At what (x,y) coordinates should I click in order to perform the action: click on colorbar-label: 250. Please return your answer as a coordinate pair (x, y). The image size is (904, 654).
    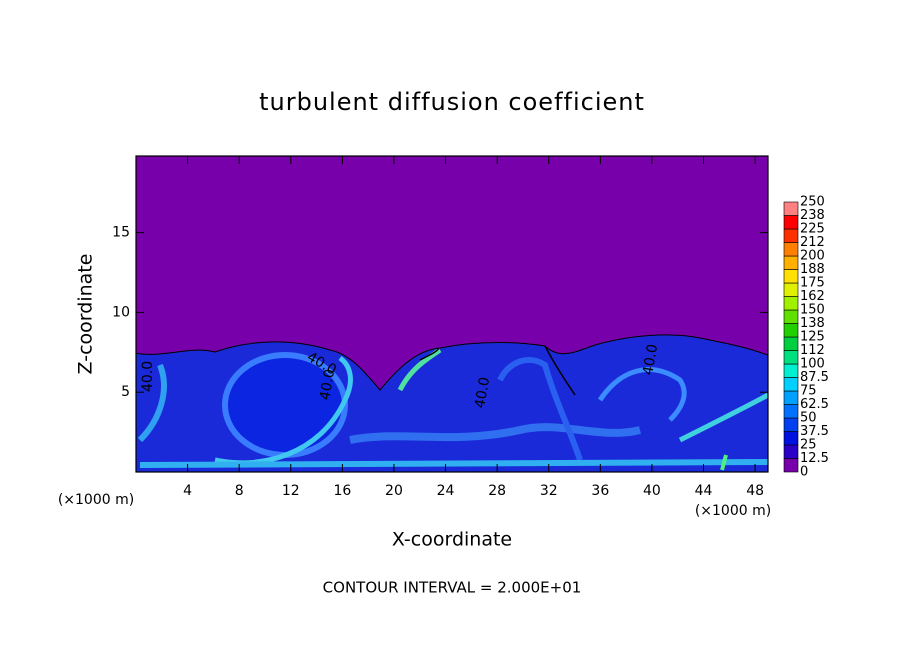
    Looking at the image, I should click on (812, 202).